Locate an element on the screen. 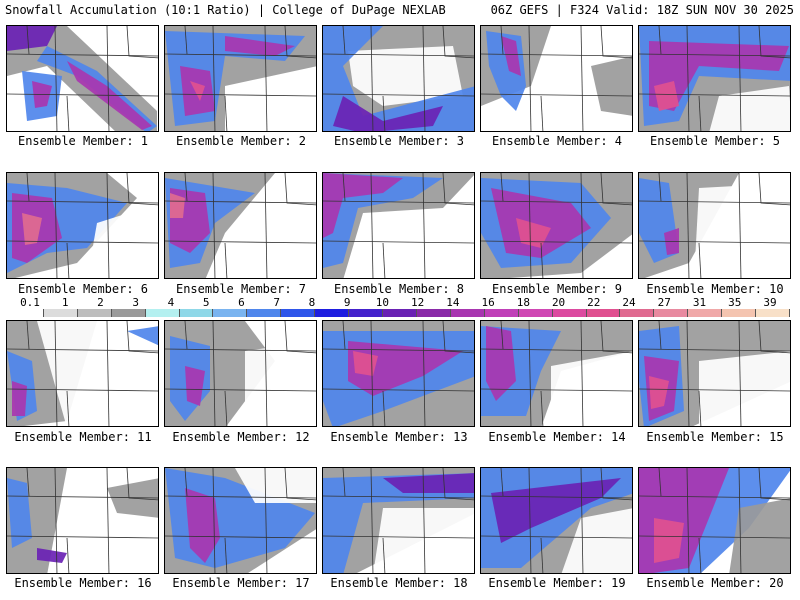 The height and width of the screenshot is (600, 800). legend-tick-label: 24 is located at coordinates (629, 302).